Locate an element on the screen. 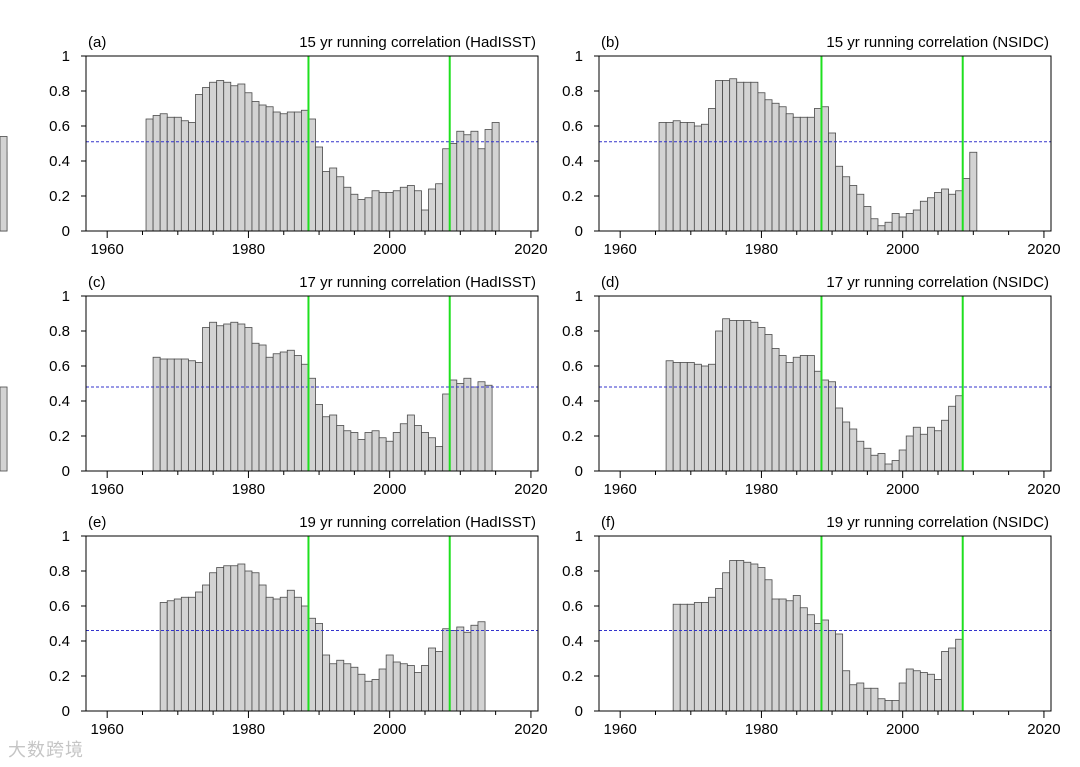  panel-label: (f) is located at coordinates (608, 522).